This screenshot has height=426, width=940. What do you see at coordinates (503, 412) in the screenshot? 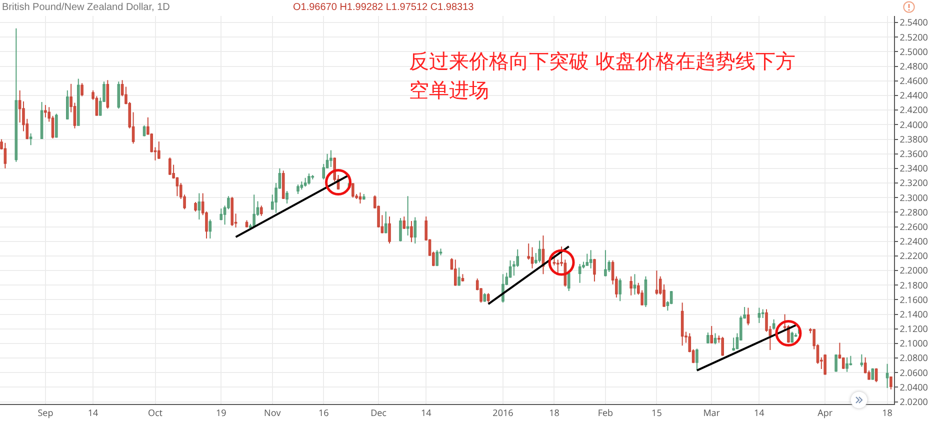
I see `x-tick-label: 2016` at bounding box center [503, 412].